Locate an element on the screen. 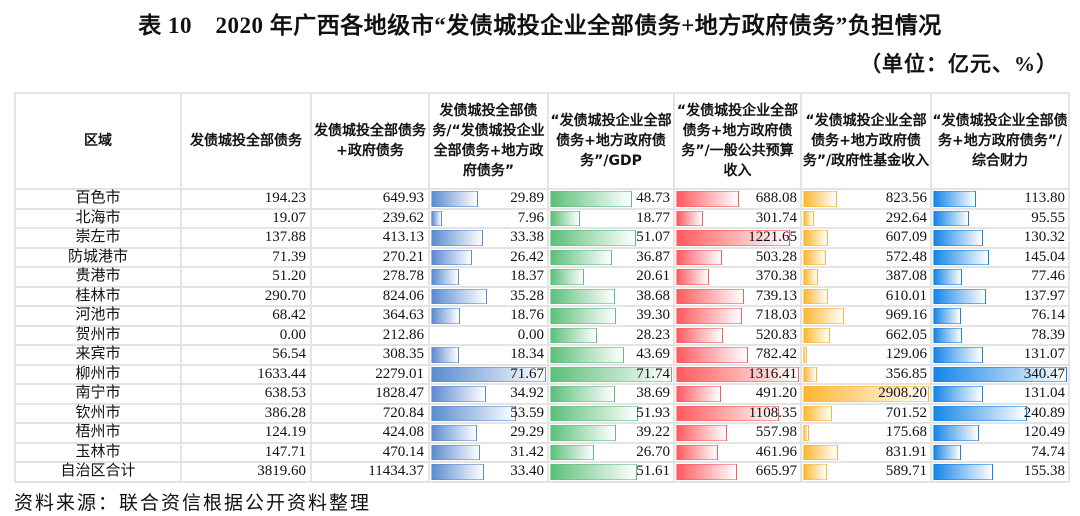 This screenshot has width=1080, height=516. value-cell: 413.13 is located at coordinates (370, 238).